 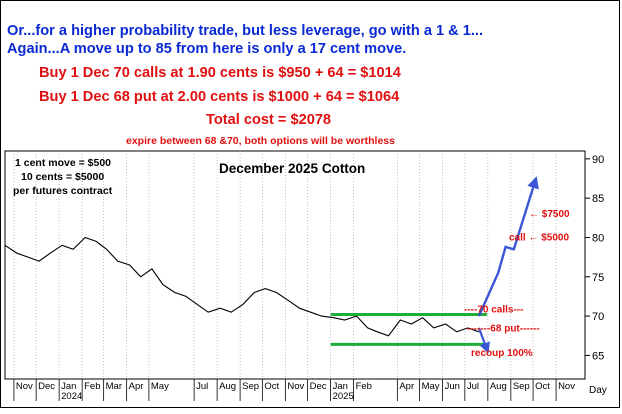 What do you see at coordinates (508, 246) in the screenshot?
I see `projection-up-arrow` at bounding box center [508, 246].